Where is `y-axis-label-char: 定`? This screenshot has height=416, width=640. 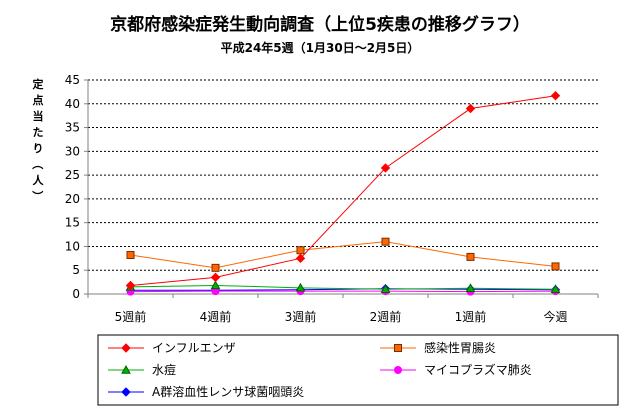 y-axis-label-char: 定 is located at coordinates (38, 84).